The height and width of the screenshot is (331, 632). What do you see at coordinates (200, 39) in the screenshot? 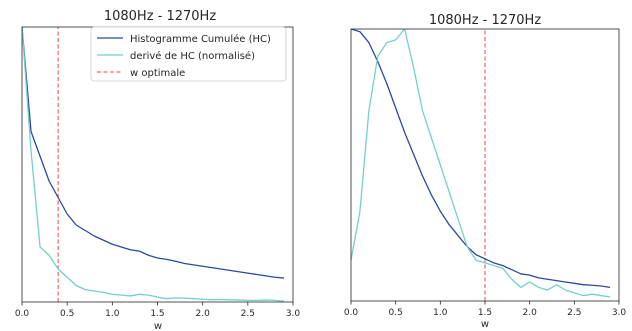
I see `legend-label-hc: Histogramme Cumulée (HC)` at bounding box center [200, 39].